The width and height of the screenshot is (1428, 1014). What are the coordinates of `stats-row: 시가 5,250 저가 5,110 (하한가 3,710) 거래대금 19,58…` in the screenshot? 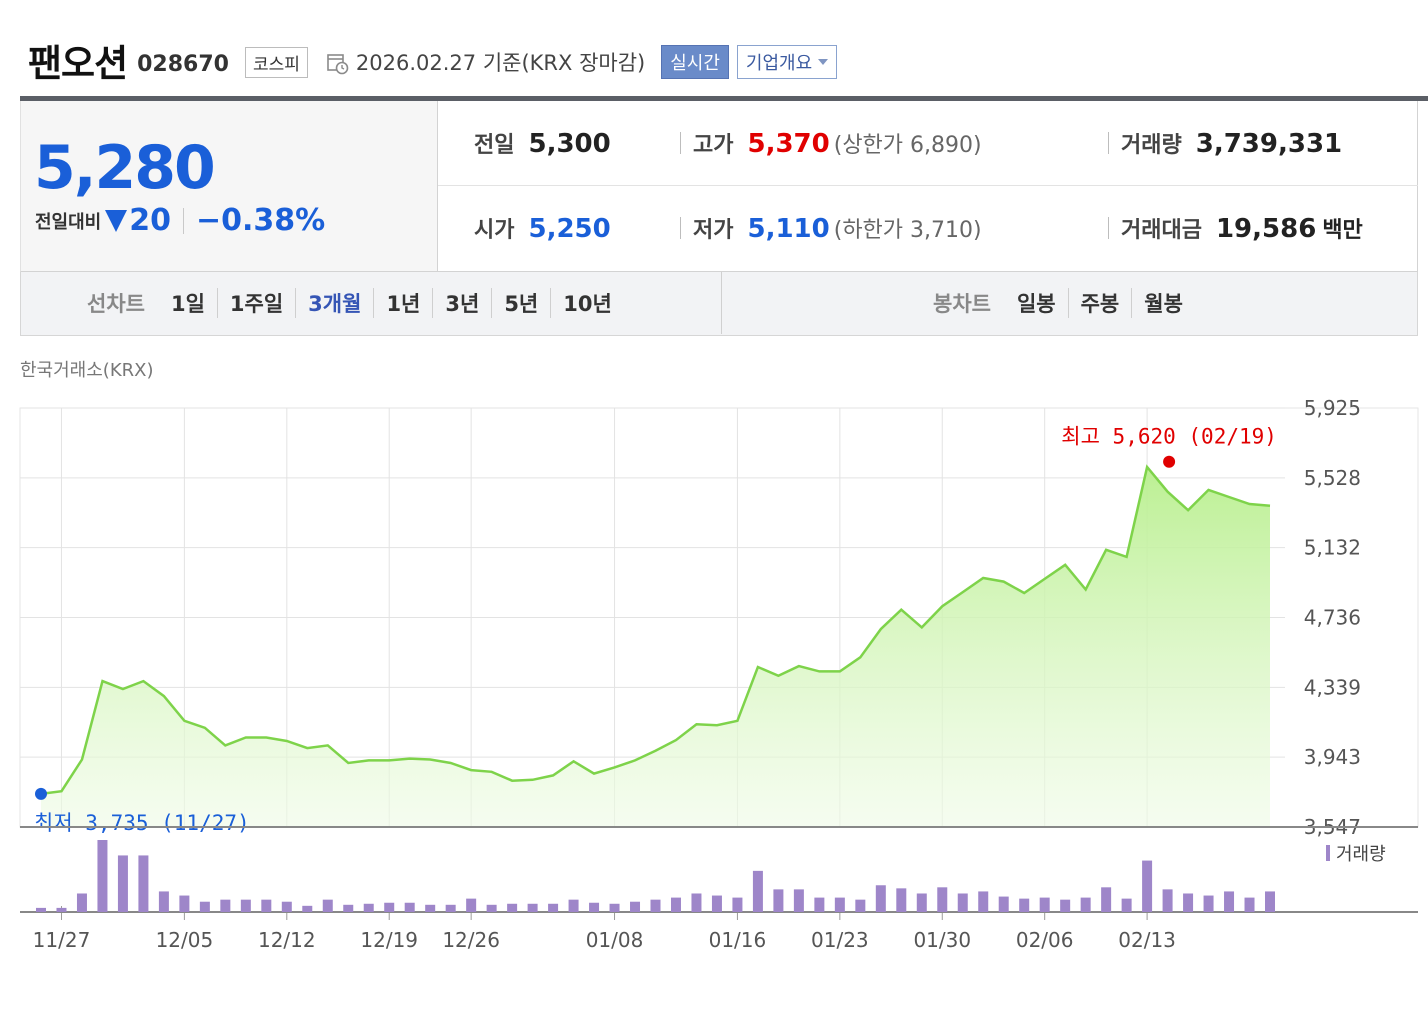 It's located at (928, 228).